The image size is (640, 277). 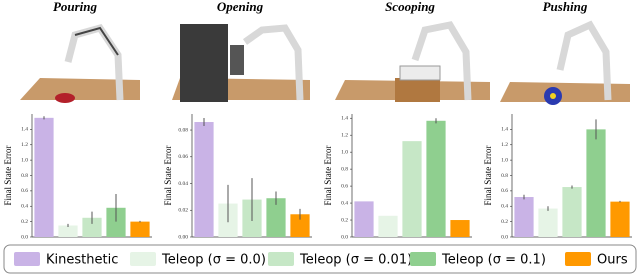 What do you see at coordinates (493, 260) in the screenshot?
I see `legend-label: Teleop (σ = 0.1)` at bounding box center [493, 260].